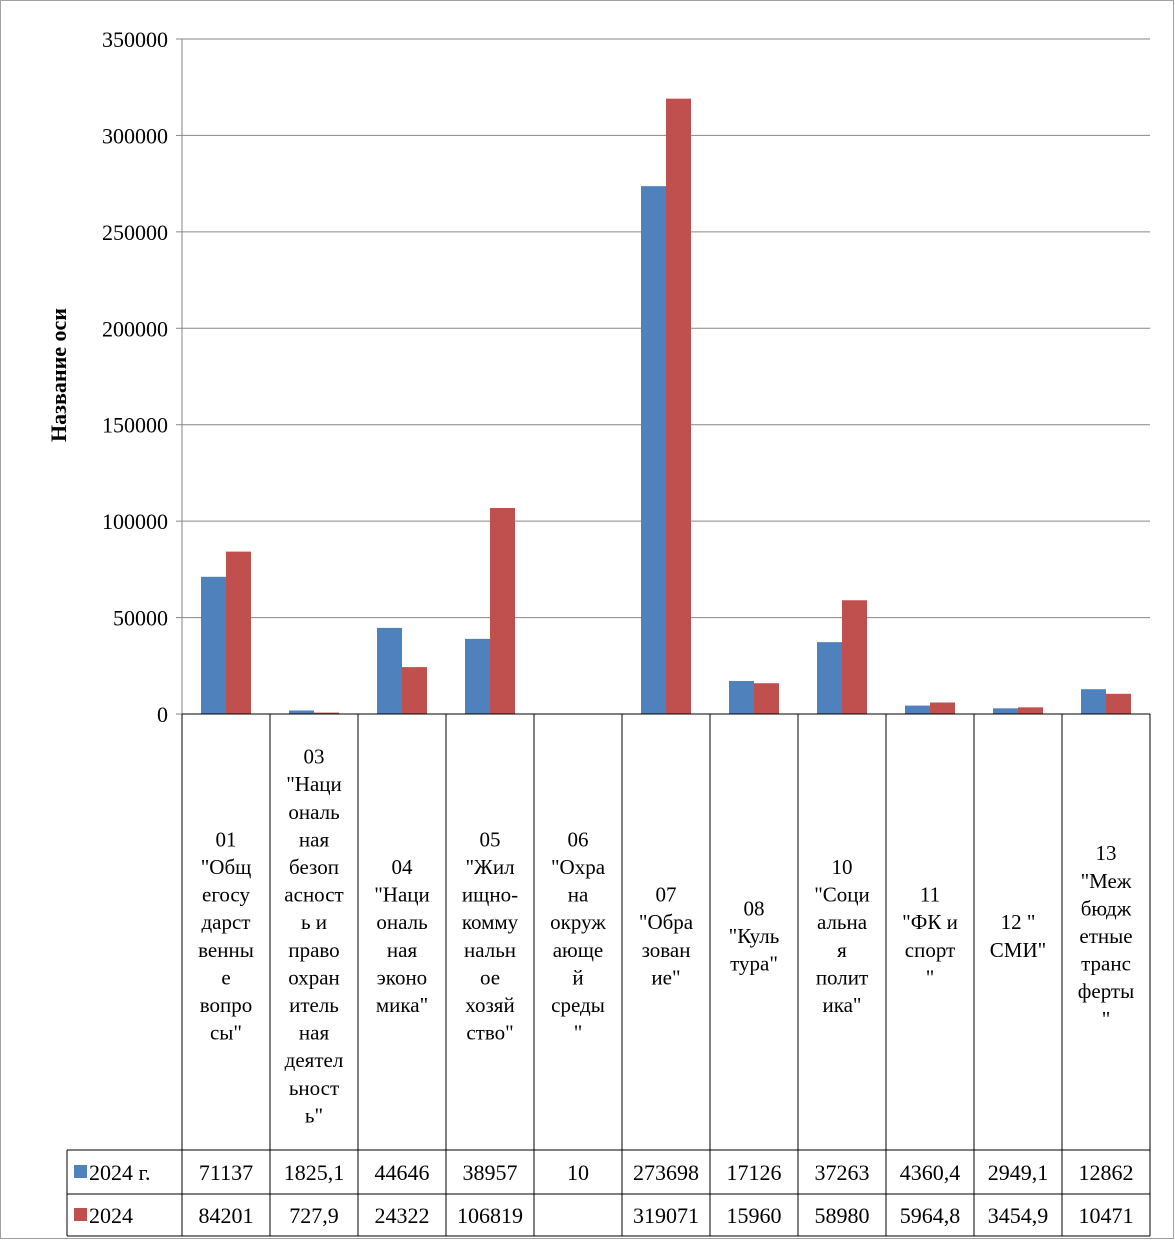 This screenshot has height=1245, width=1175. Describe the element at coordinates (842, 1172) in the screenshot. I see `table-value-cell: 37263` at that location.